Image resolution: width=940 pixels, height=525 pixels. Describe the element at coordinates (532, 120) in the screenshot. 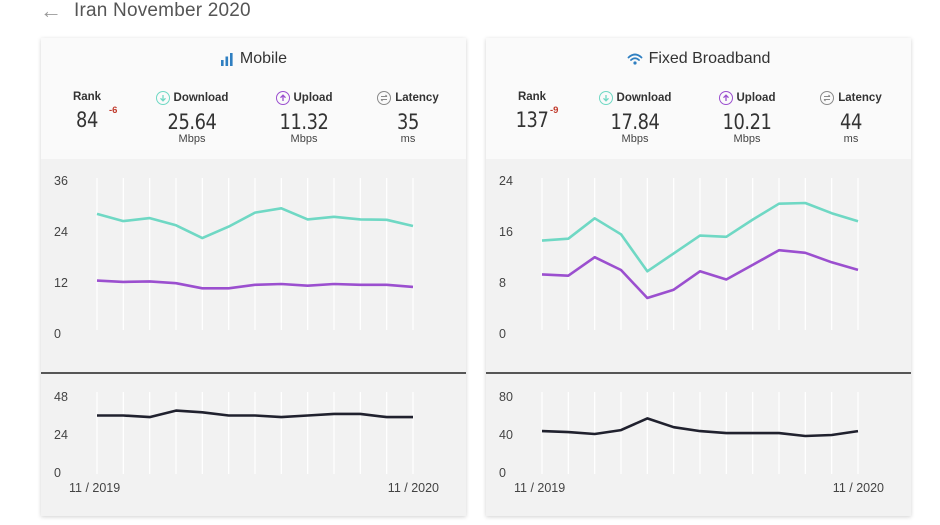

I see `rank-value: 137` at that location.